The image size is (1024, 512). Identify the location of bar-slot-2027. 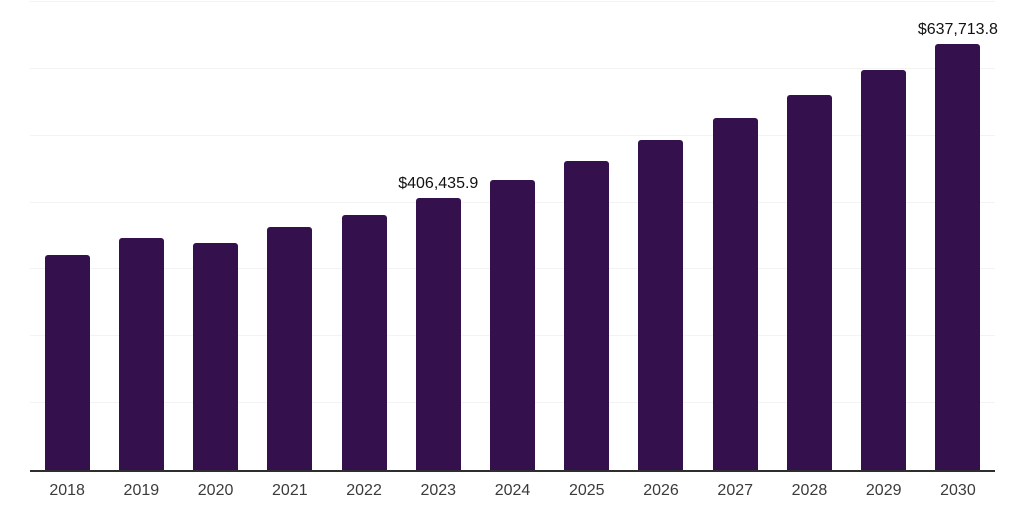
(735, 236).